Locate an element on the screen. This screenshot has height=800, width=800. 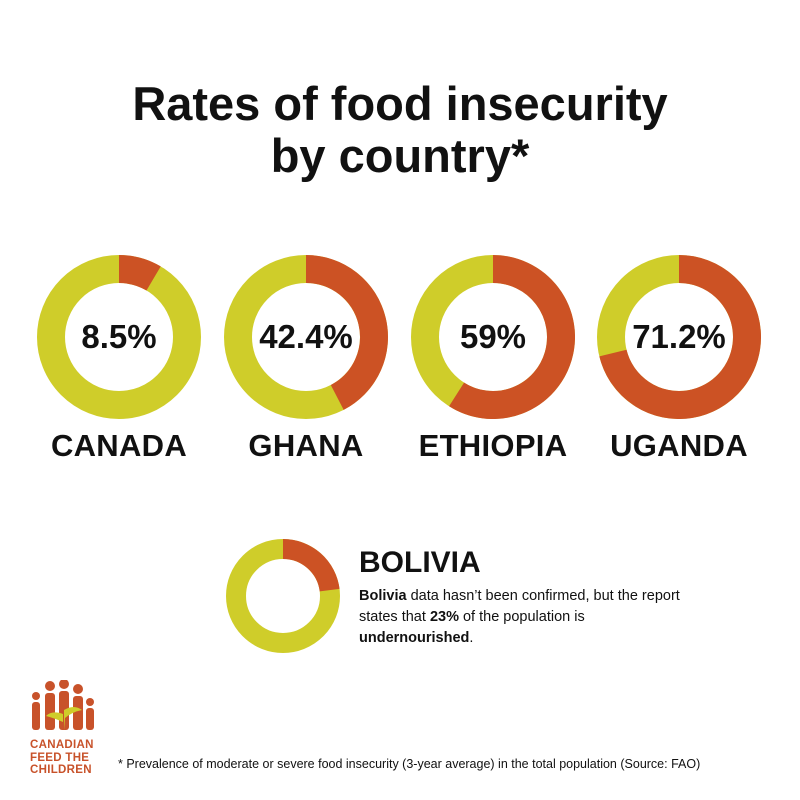
donut-slice-ethiopia is located at coordinates (512, 337).